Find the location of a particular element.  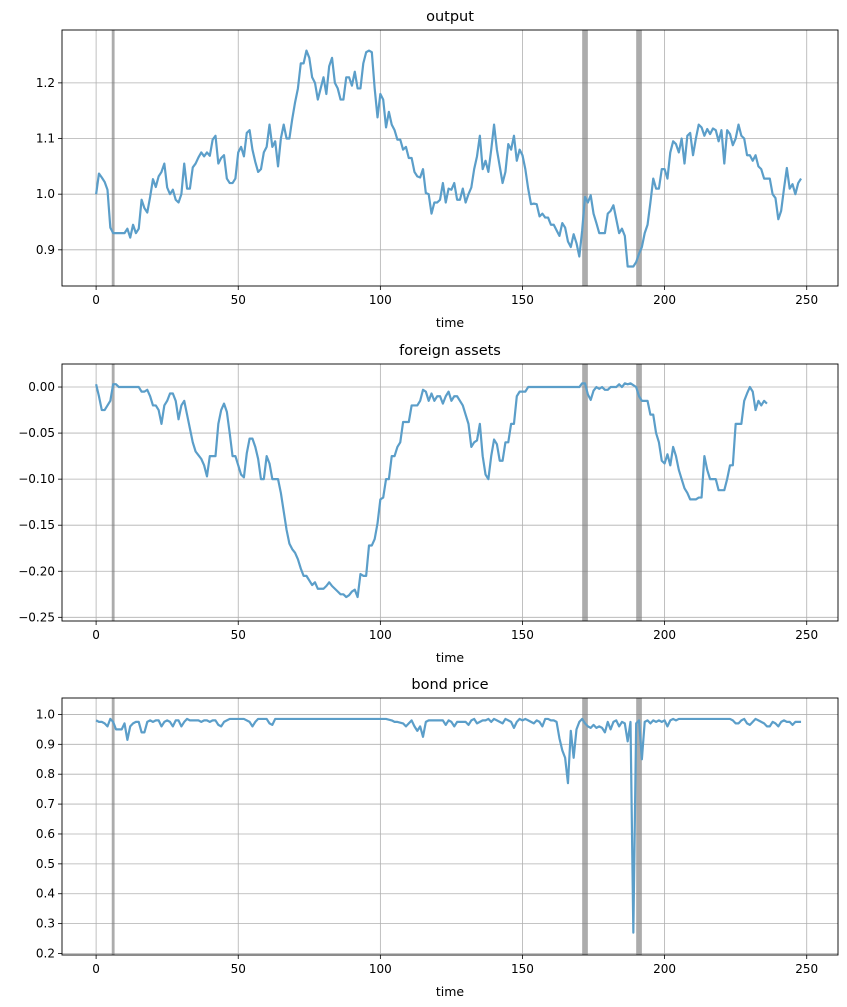

y-tick-label: 0.4 is located at coordinates (45, 894).